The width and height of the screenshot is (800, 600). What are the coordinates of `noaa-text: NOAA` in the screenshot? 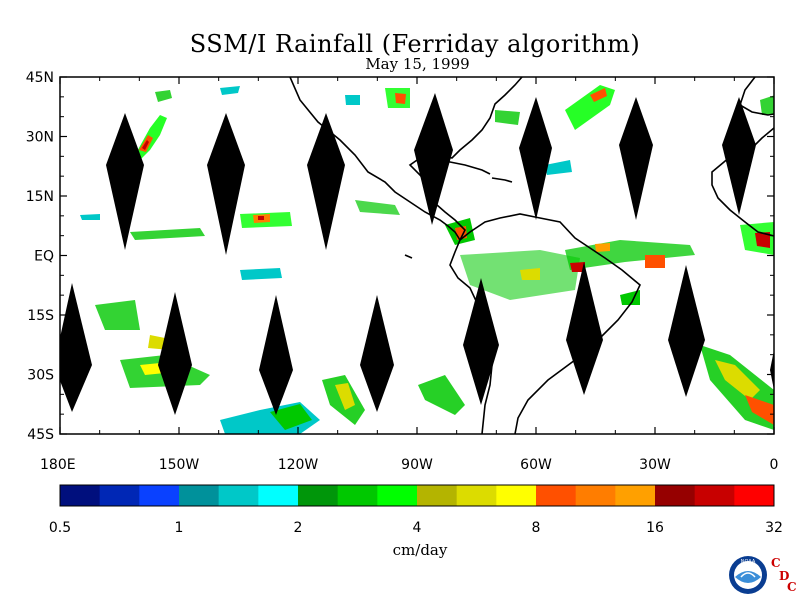 It's located at (748, 562).